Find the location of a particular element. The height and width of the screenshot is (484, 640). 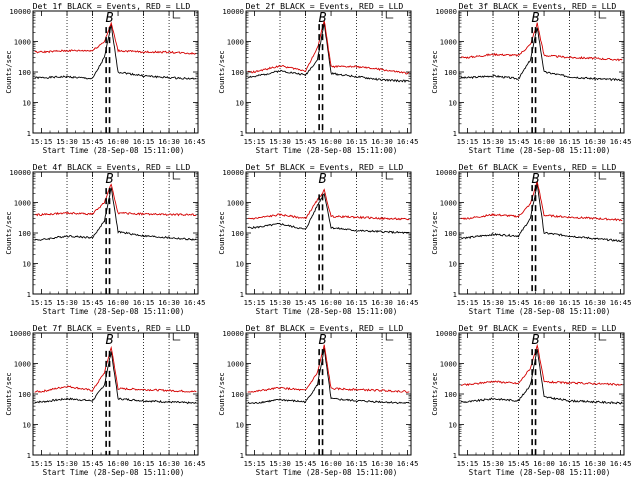

panel-title: Det 8f BLACK = Events, RED = LLD is located at coordinates (325, 328).